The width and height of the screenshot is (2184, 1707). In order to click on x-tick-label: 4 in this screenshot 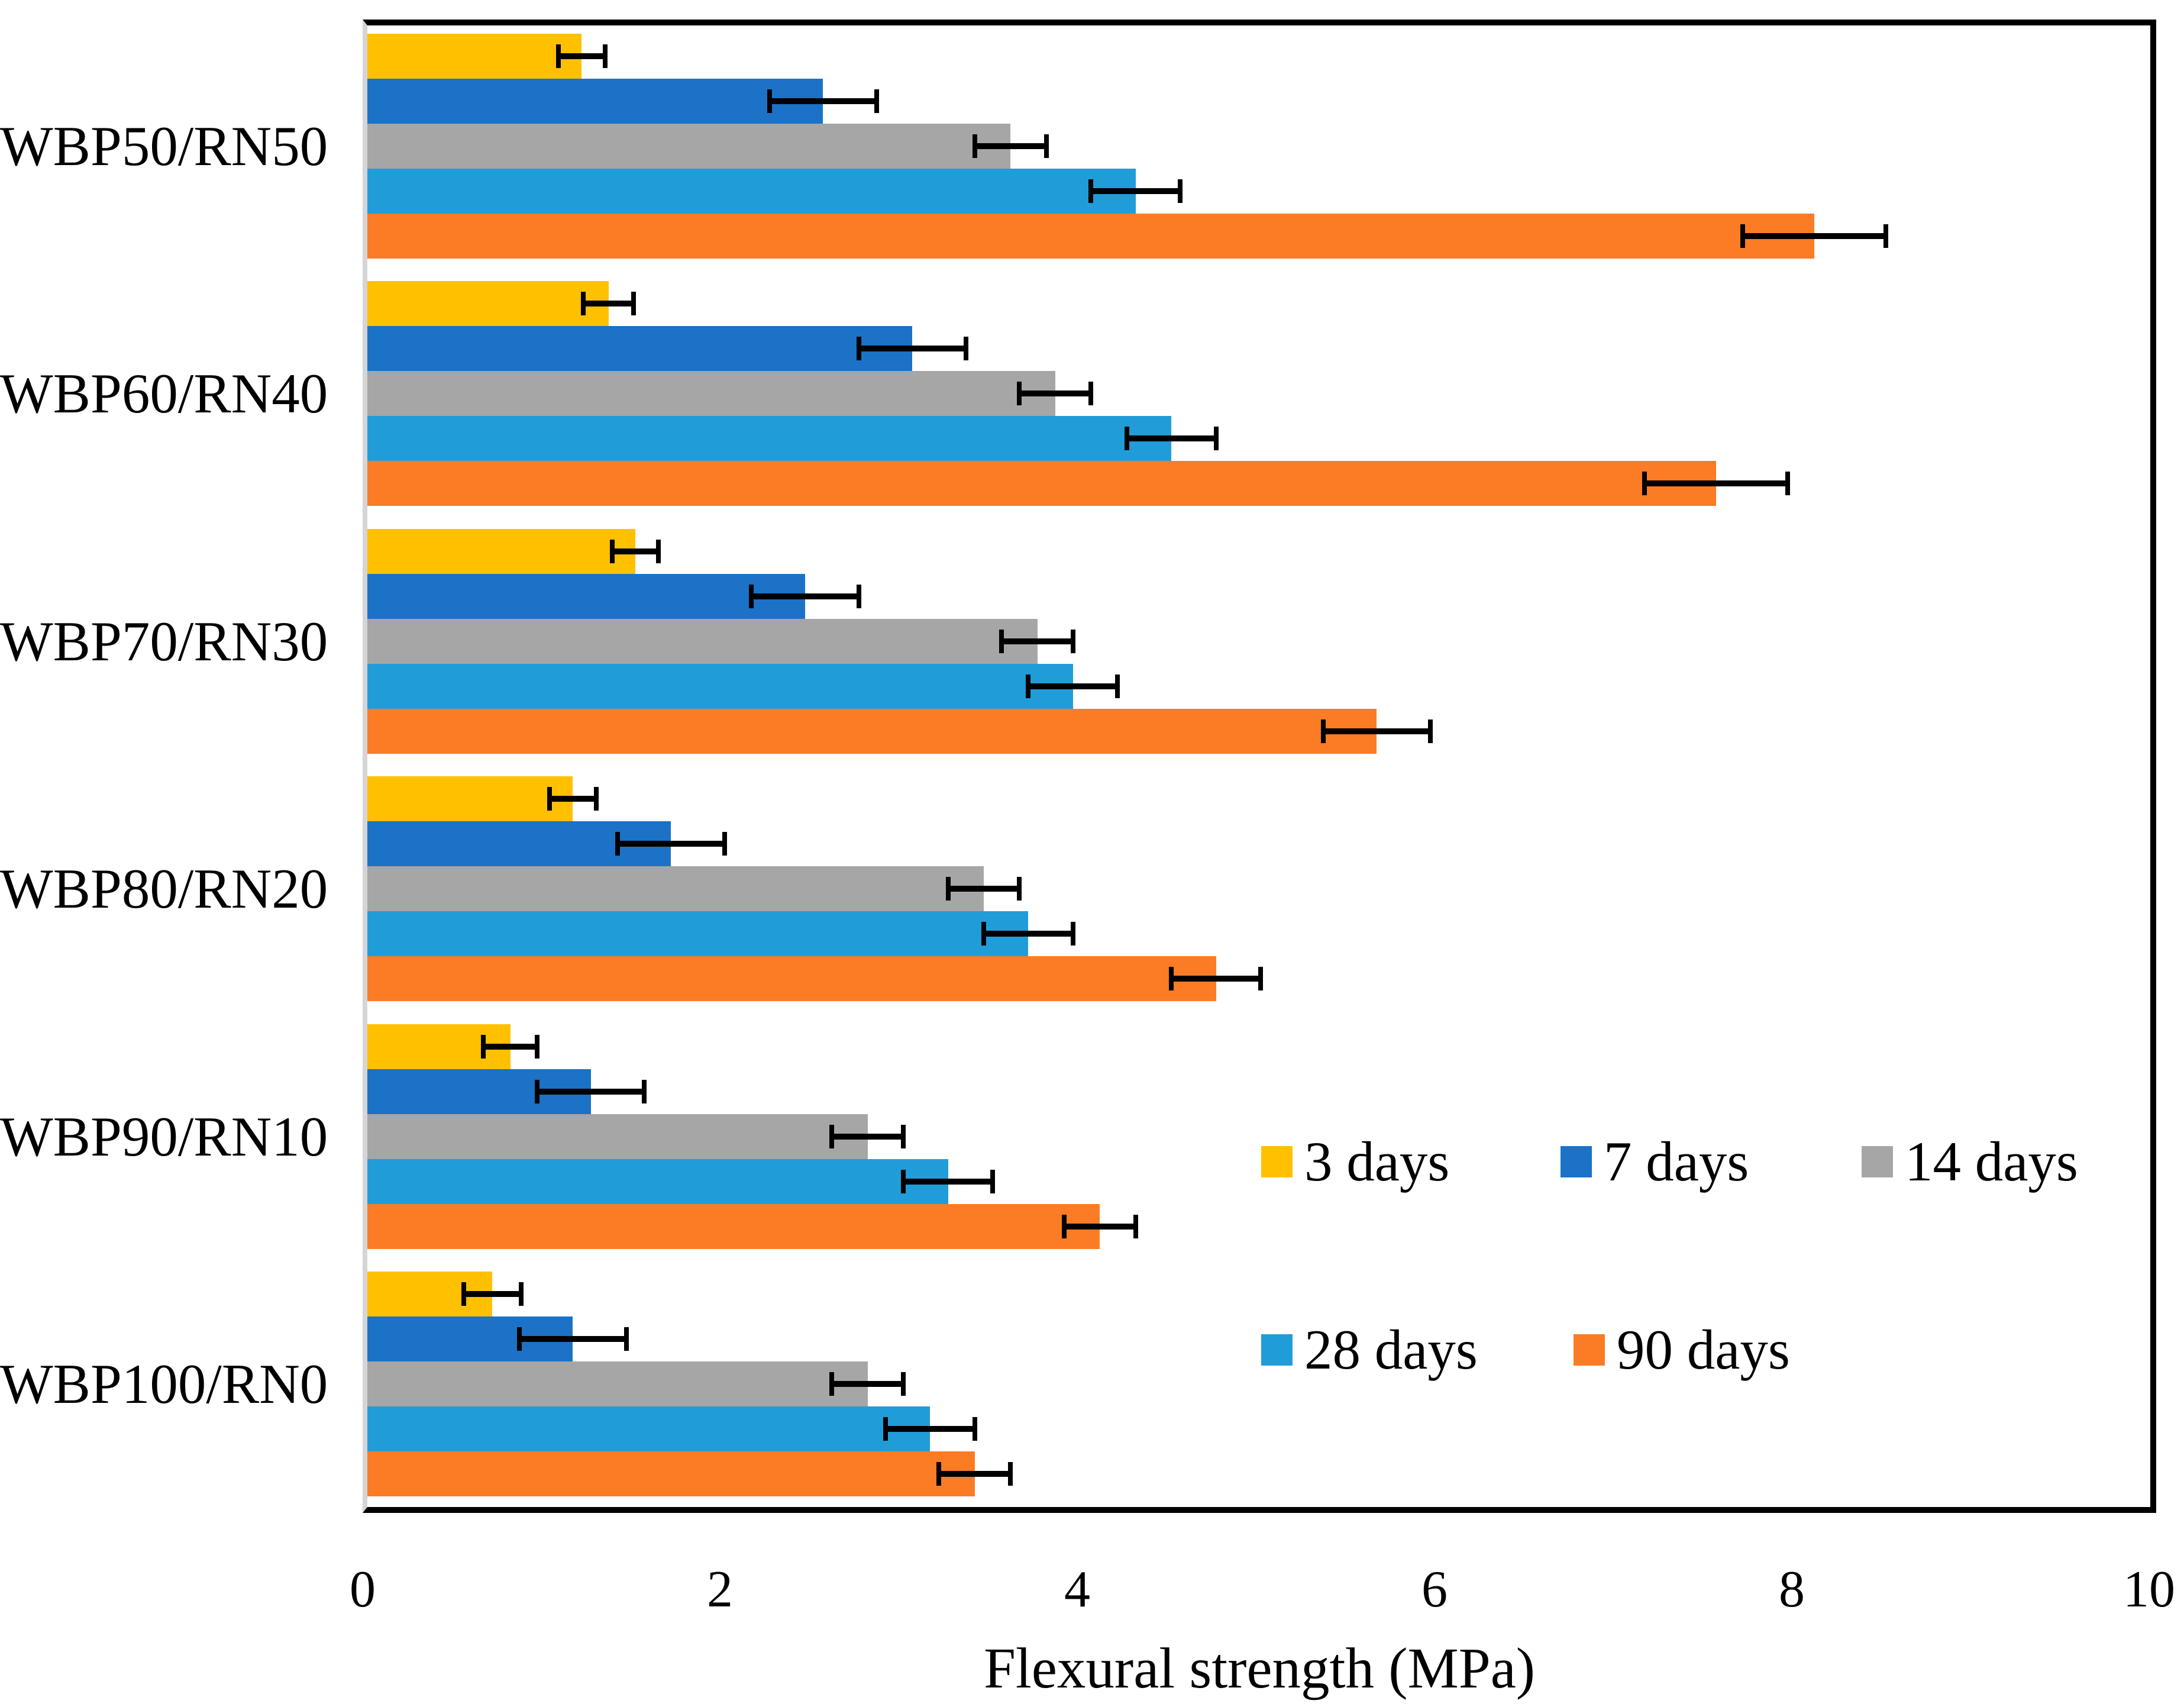, I will do `click(1077, 1589)`.